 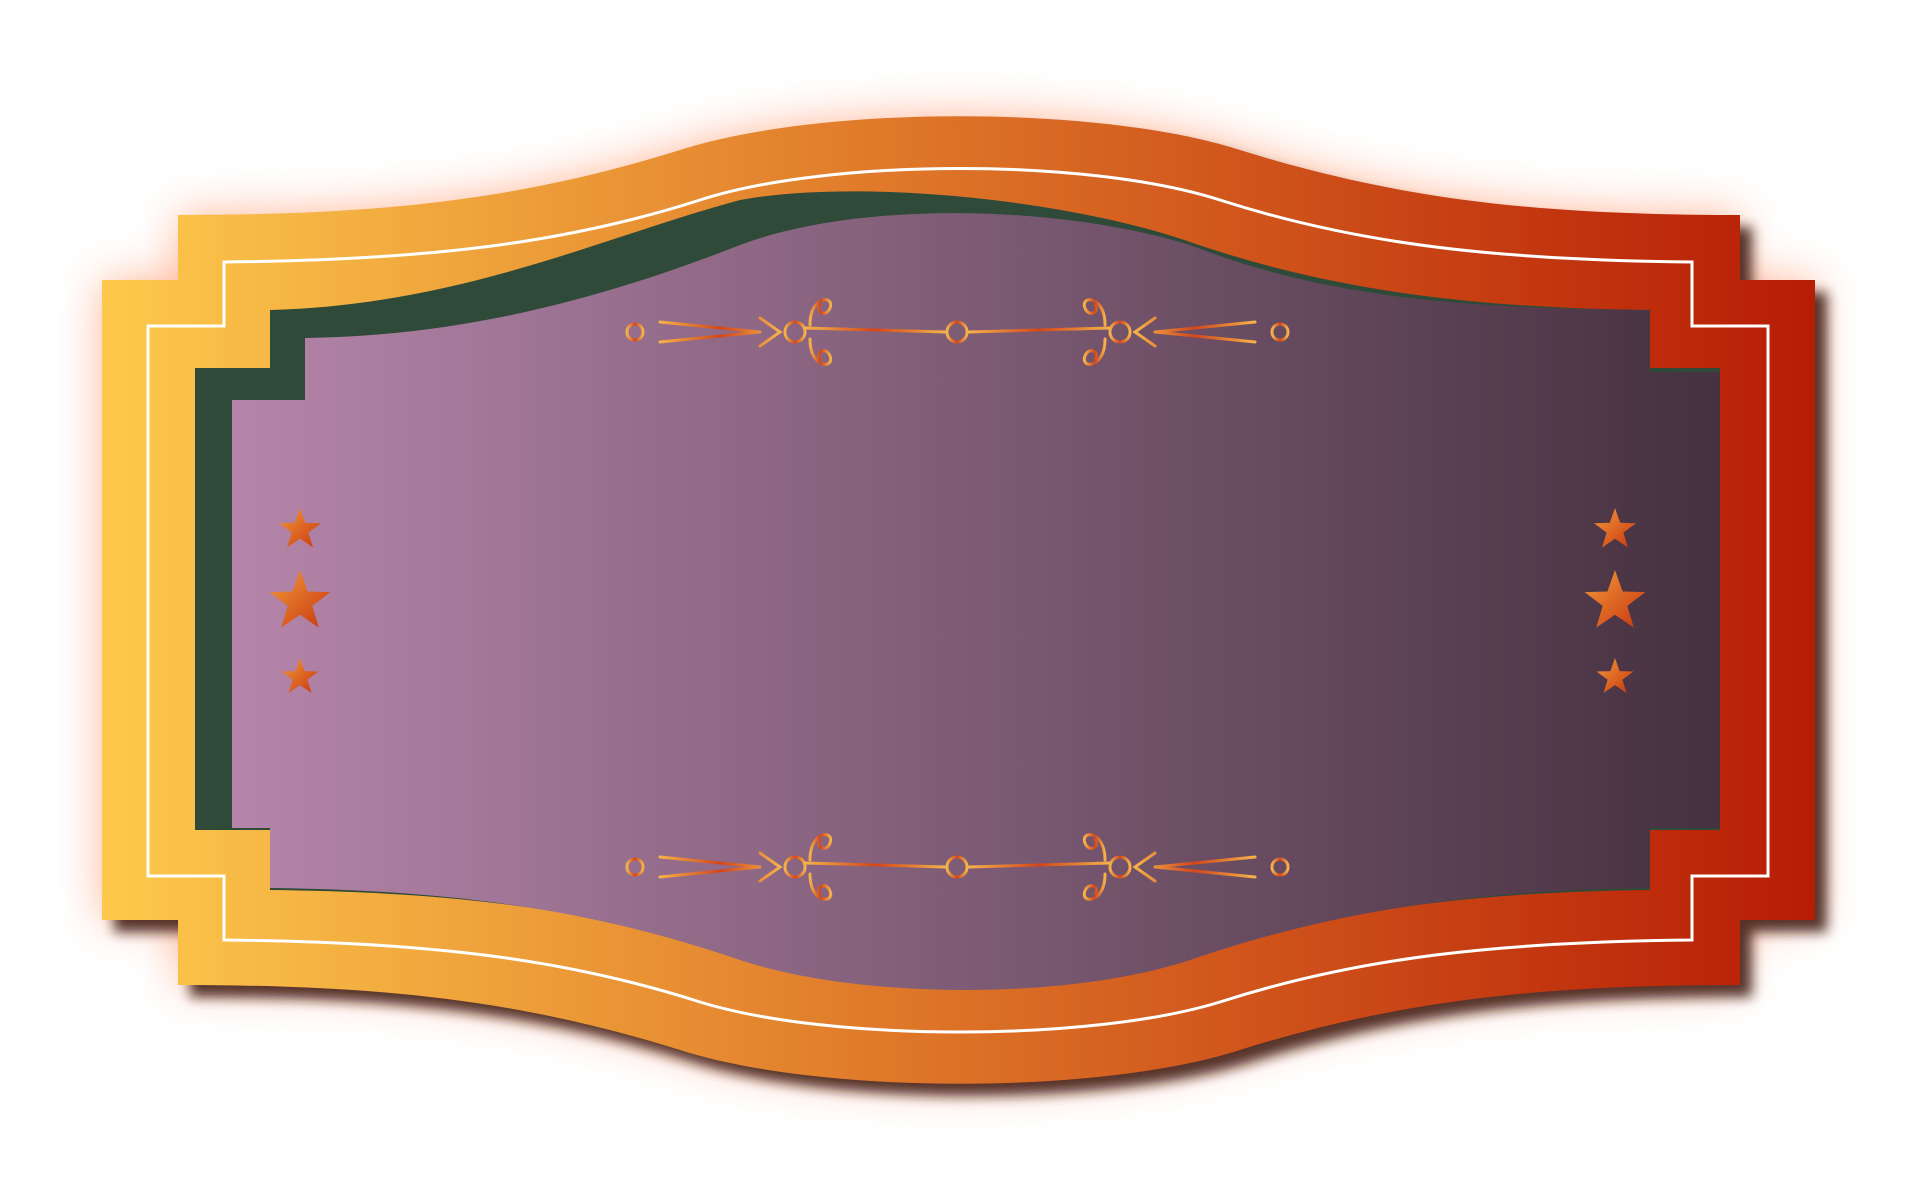 I want to click on right-stars, so click(x=1615, y=600).